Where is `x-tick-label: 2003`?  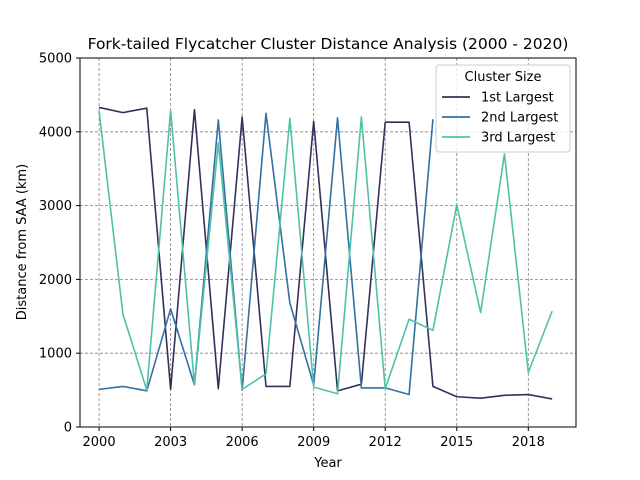 x-tick-label: 2003 is located at coordinates (170, 442).